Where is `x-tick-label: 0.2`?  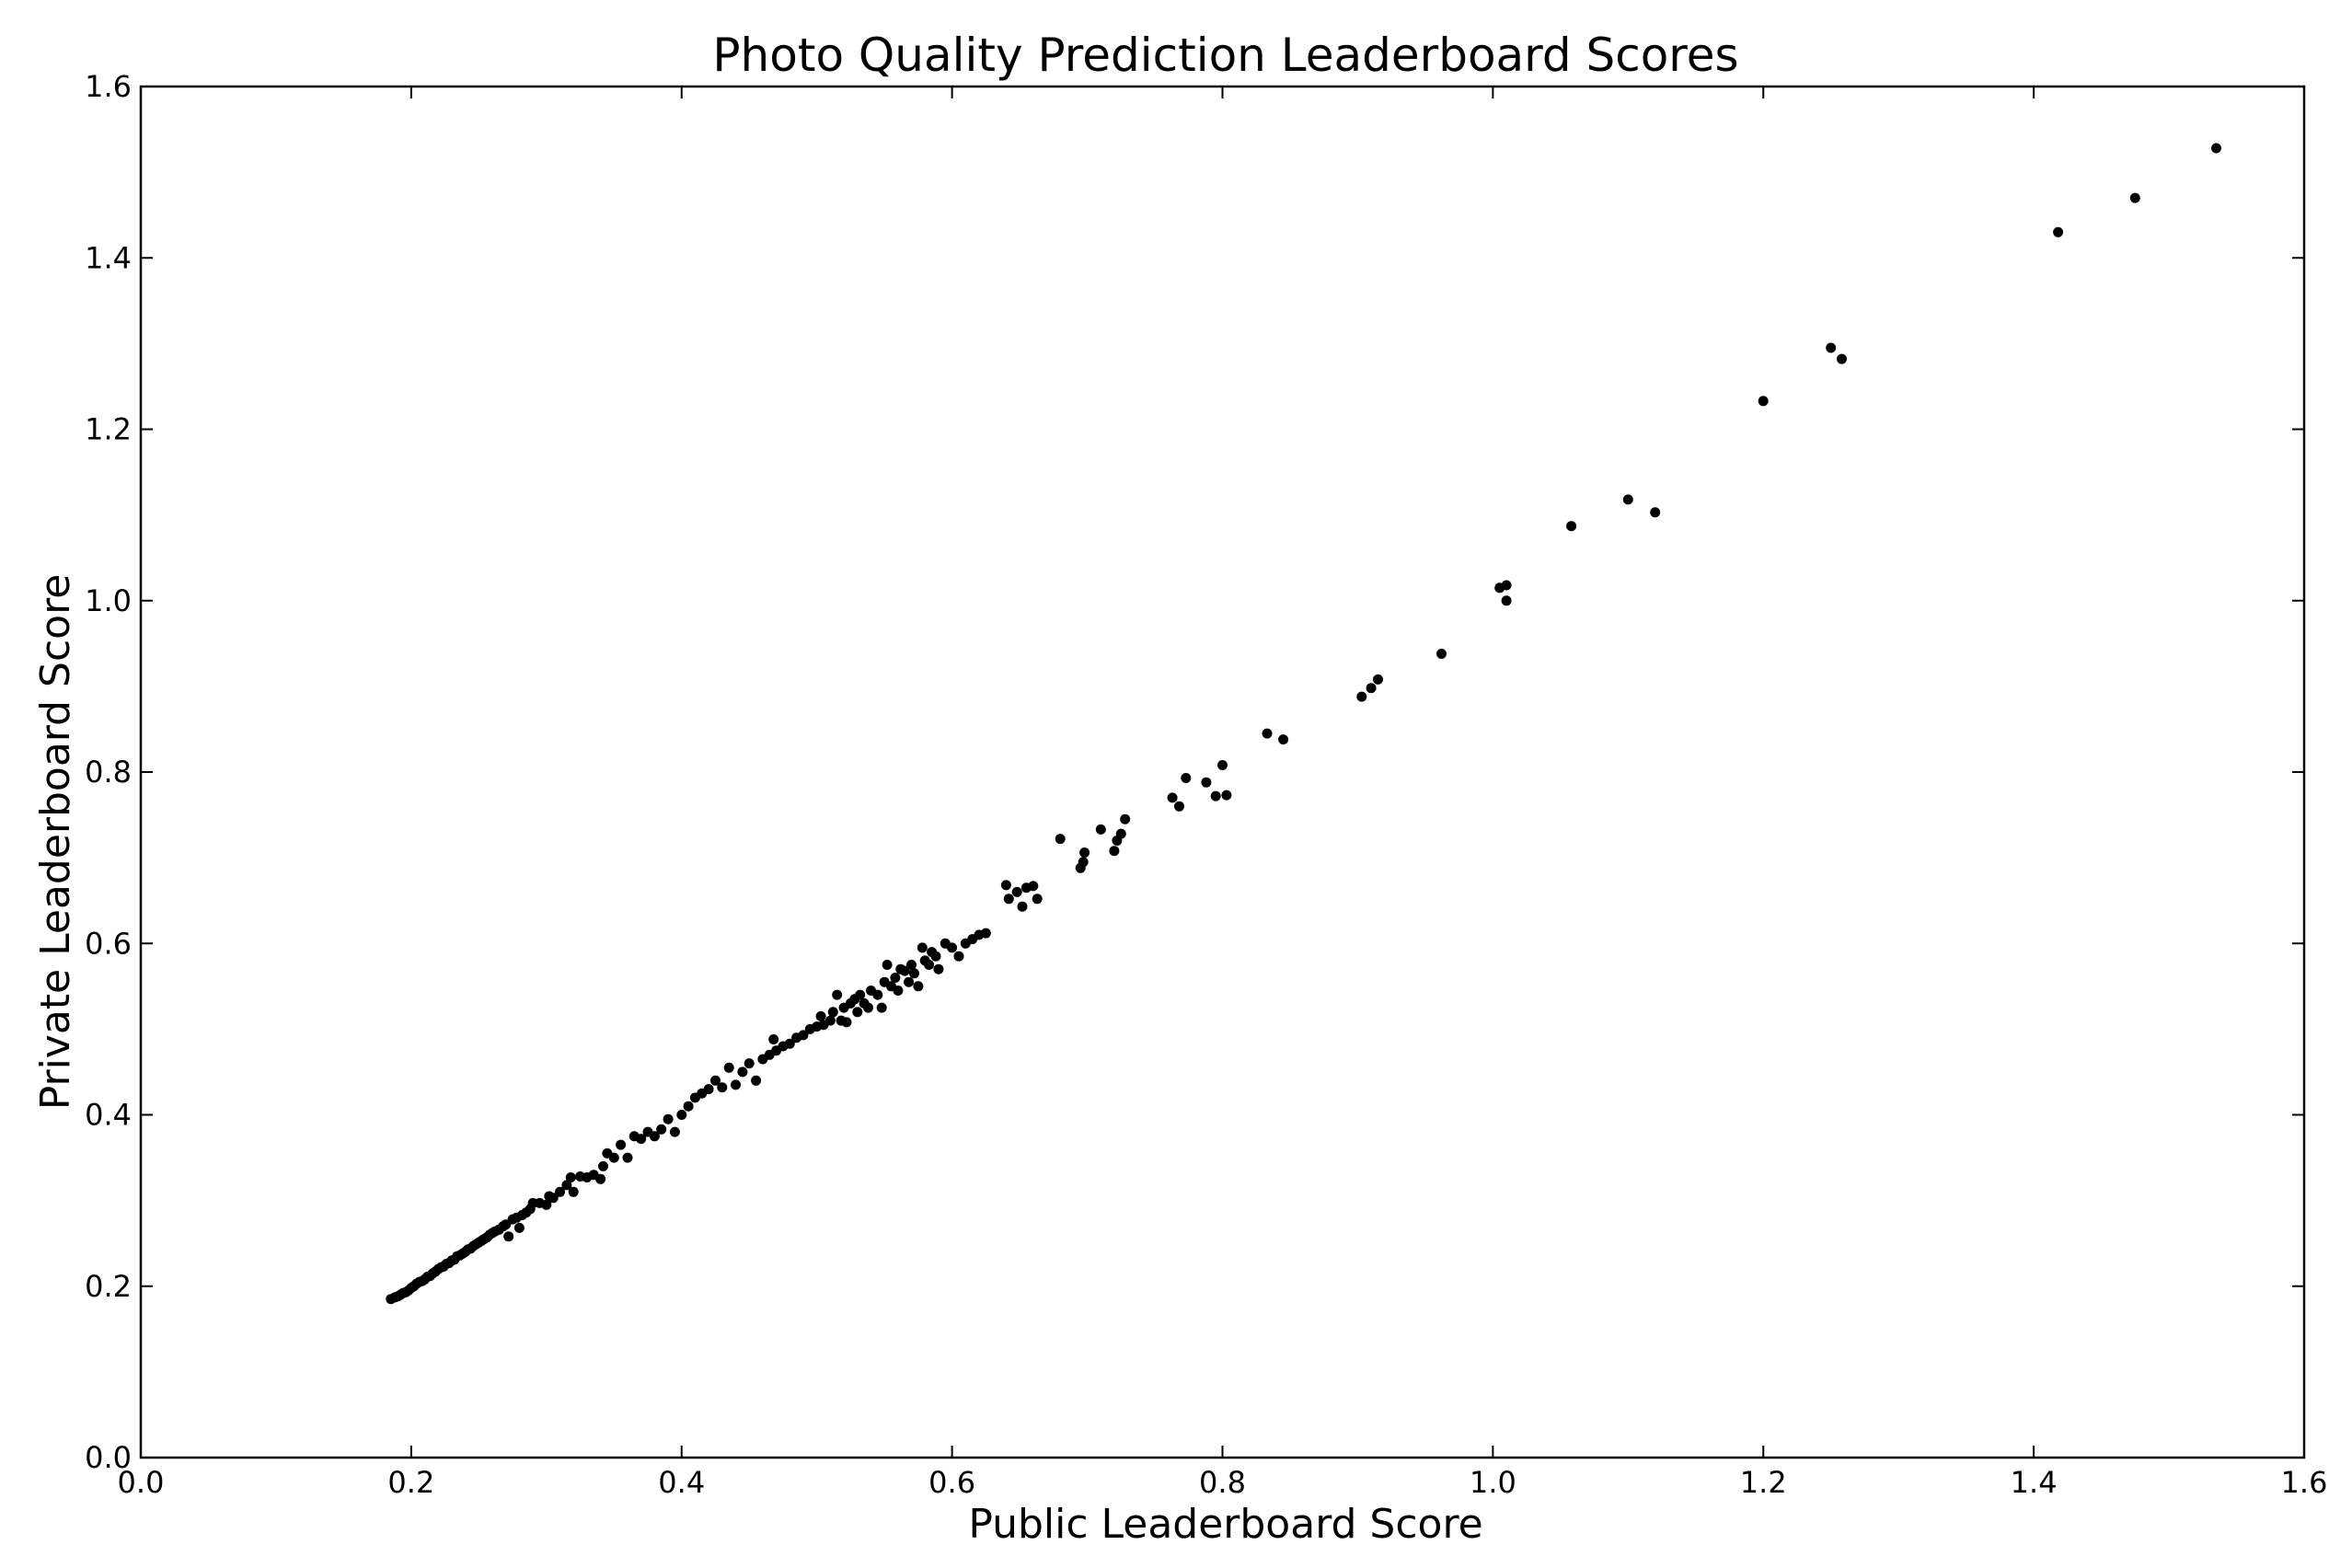 x-tick-label: 0.2 is located at coordinates (410, 1482).